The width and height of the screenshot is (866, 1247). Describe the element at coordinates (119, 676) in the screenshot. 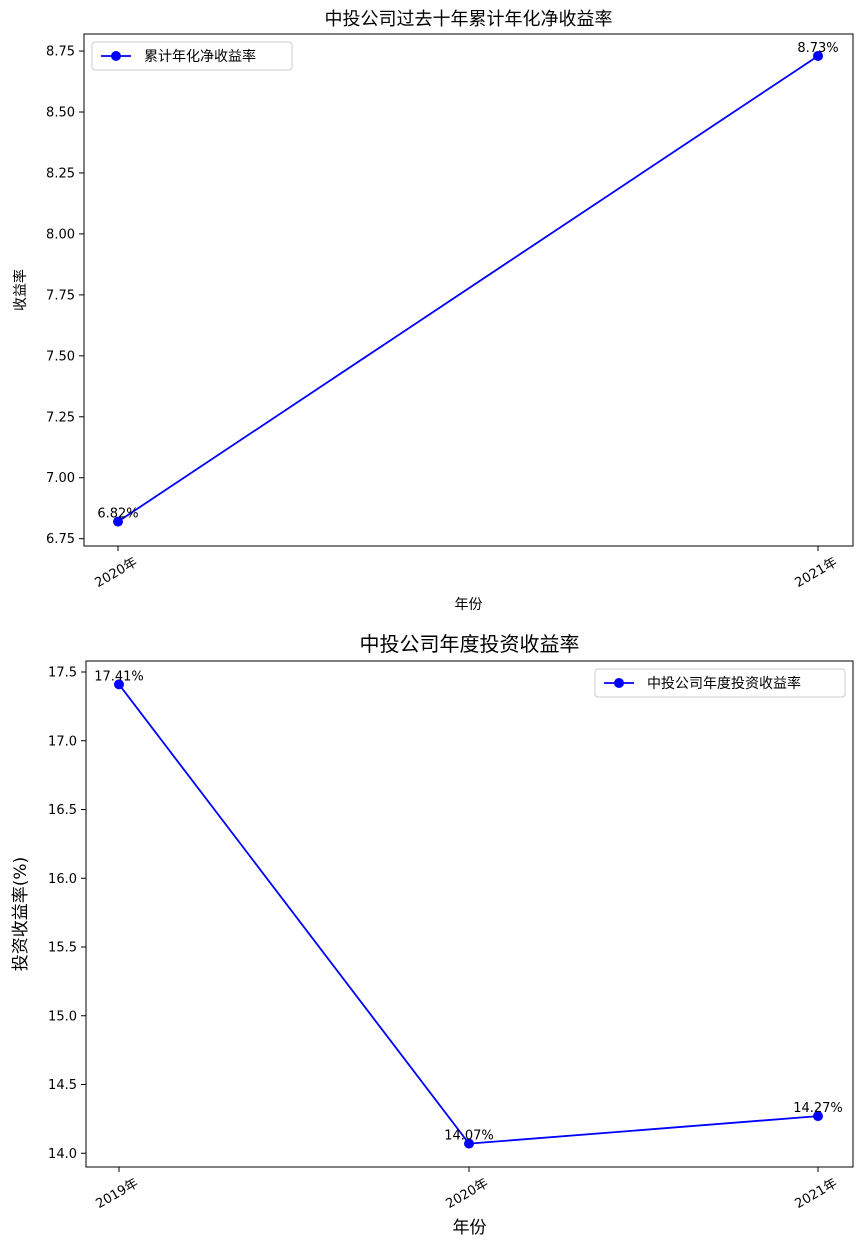

I see `data-label: 17.41%` at that location.